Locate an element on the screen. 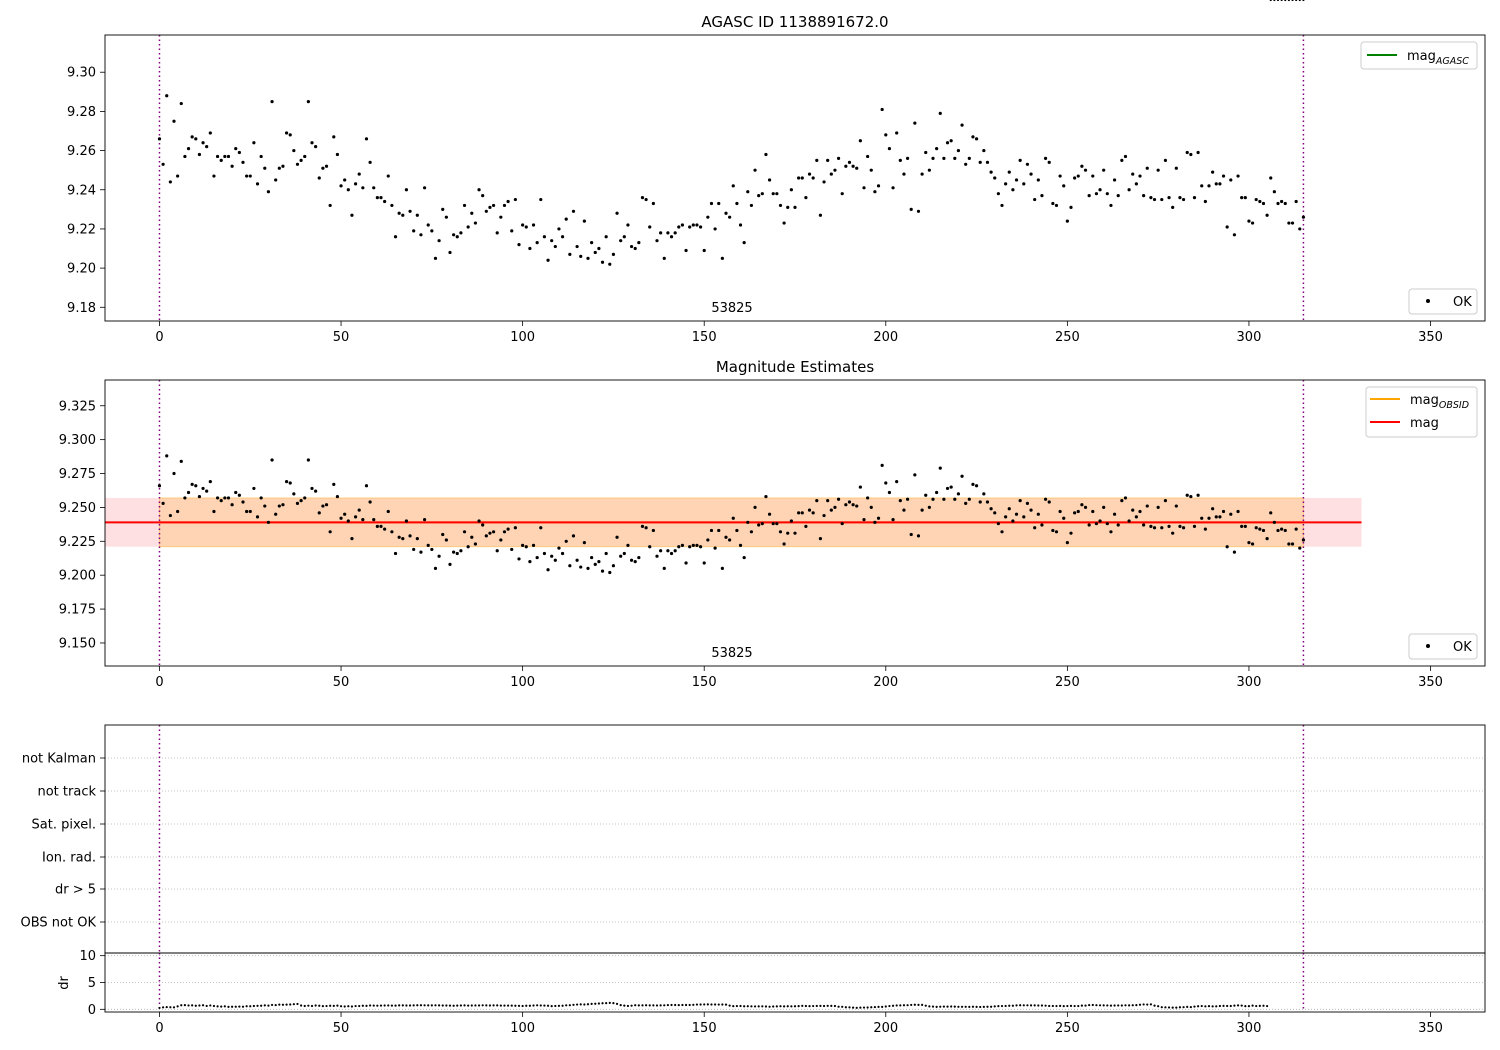 This screenshot has width=1500, height=1050. y-tick-label: 9.26 is located at coordinates (81, 151).